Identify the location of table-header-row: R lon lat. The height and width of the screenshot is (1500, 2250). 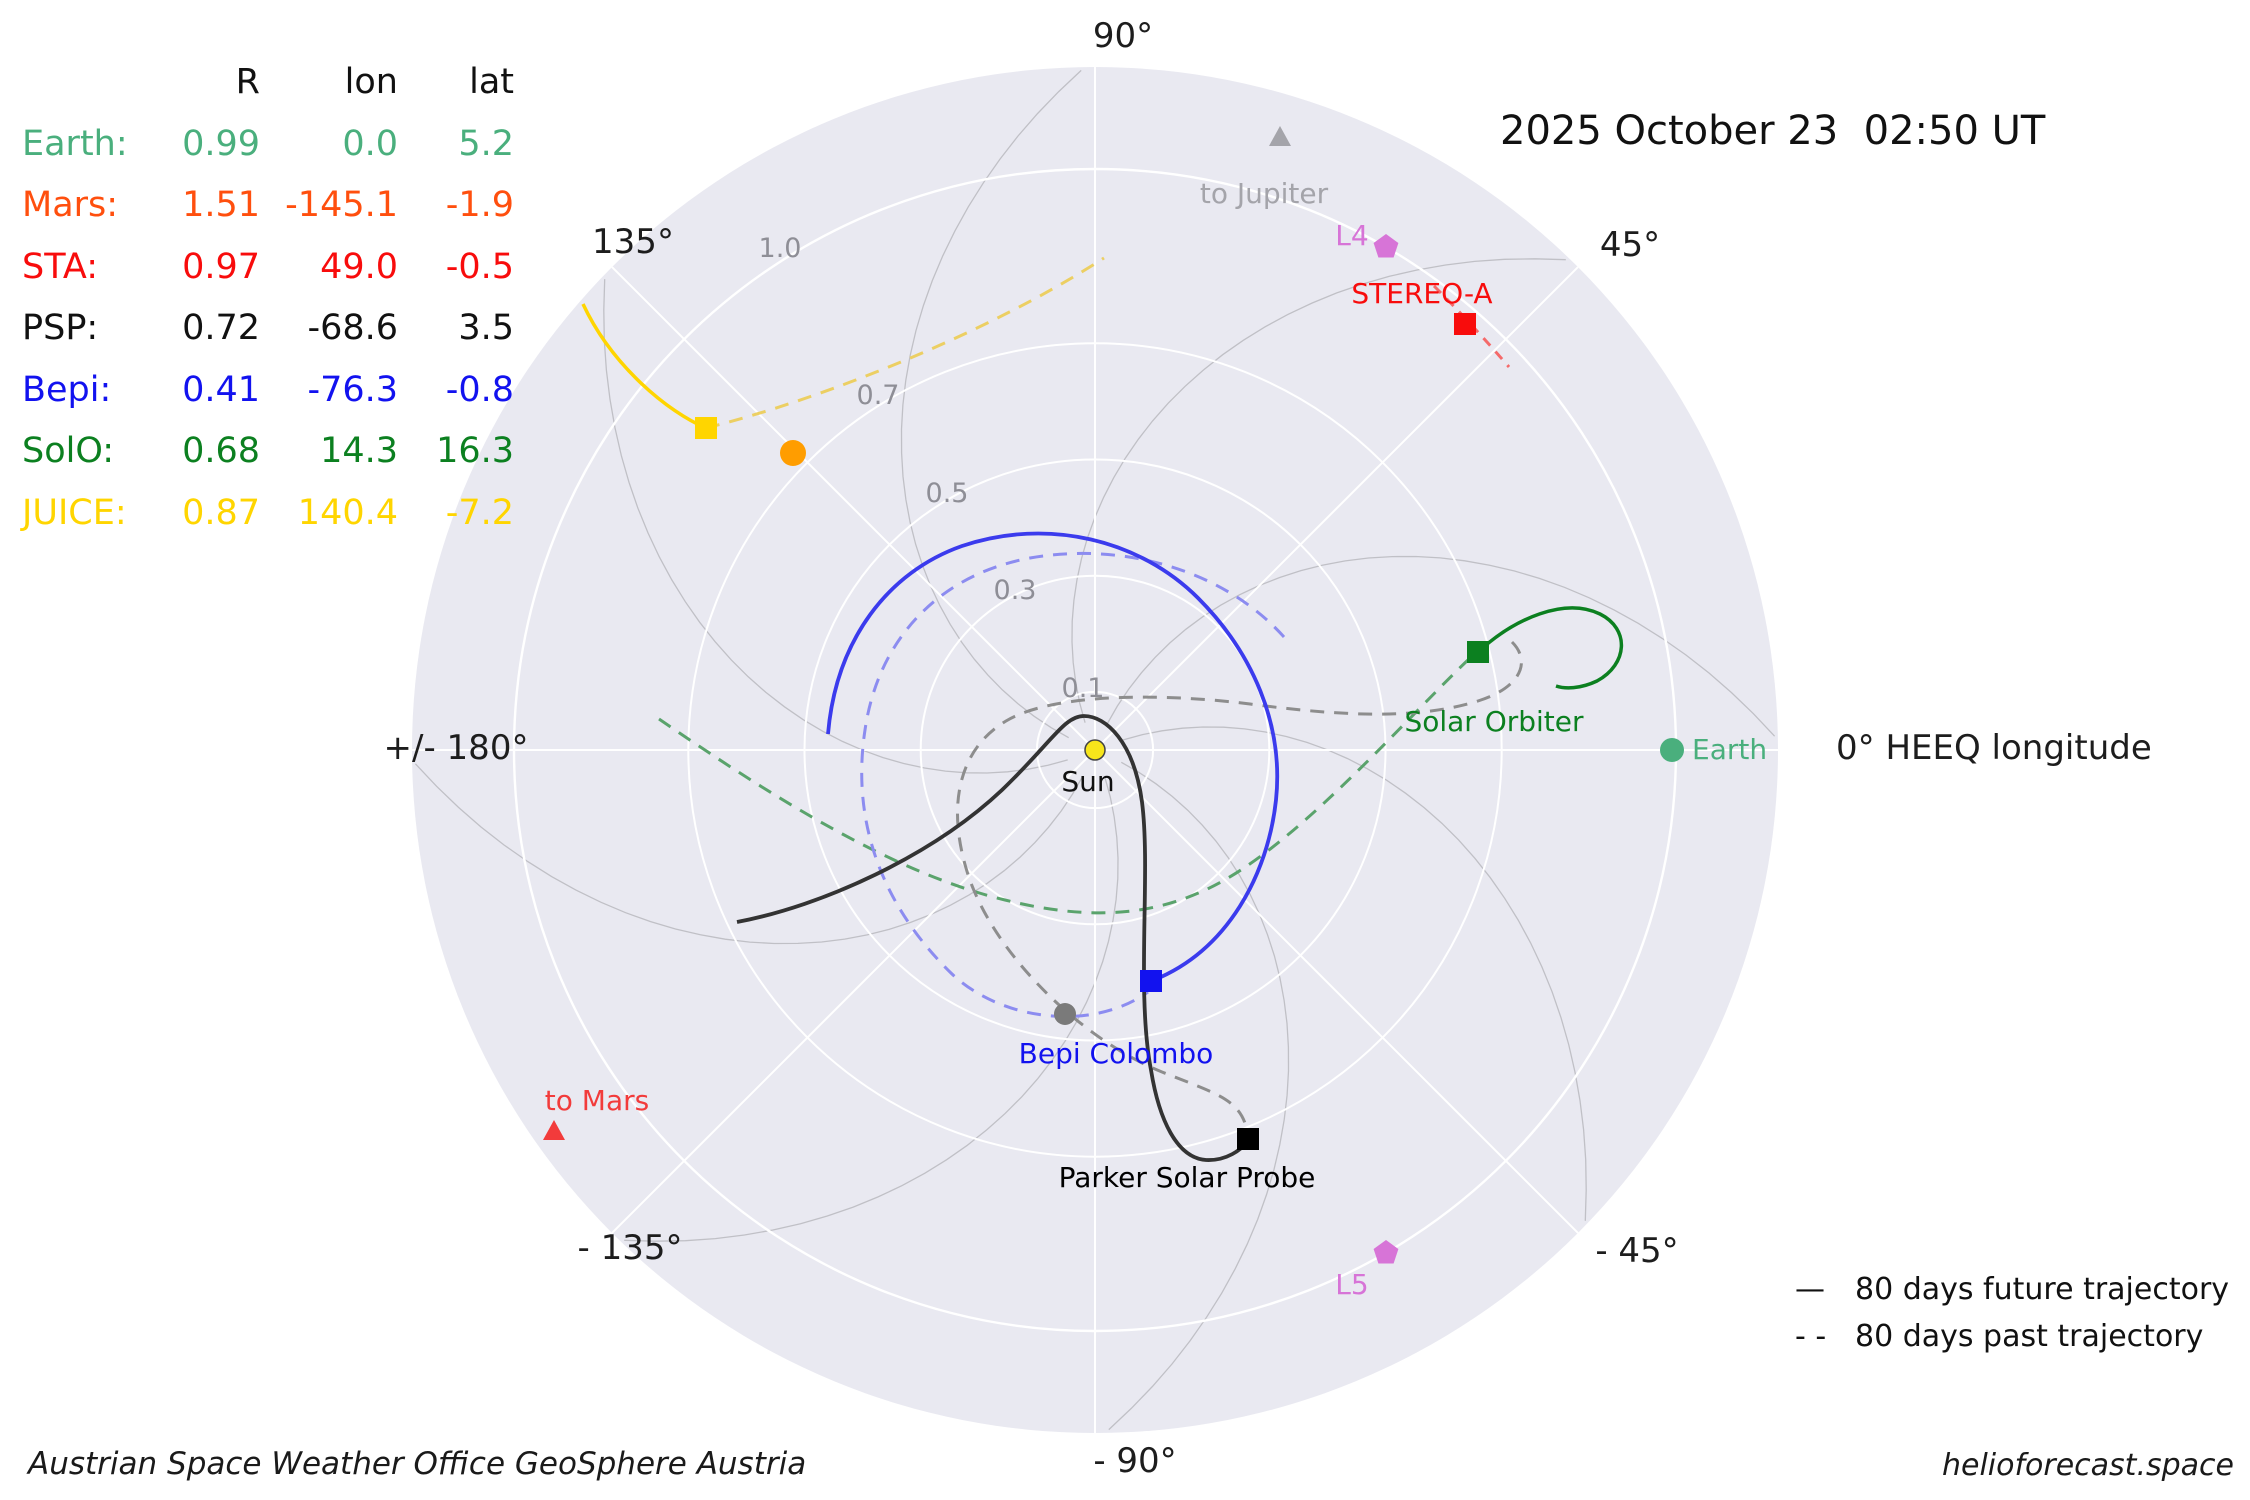
(268, 83).